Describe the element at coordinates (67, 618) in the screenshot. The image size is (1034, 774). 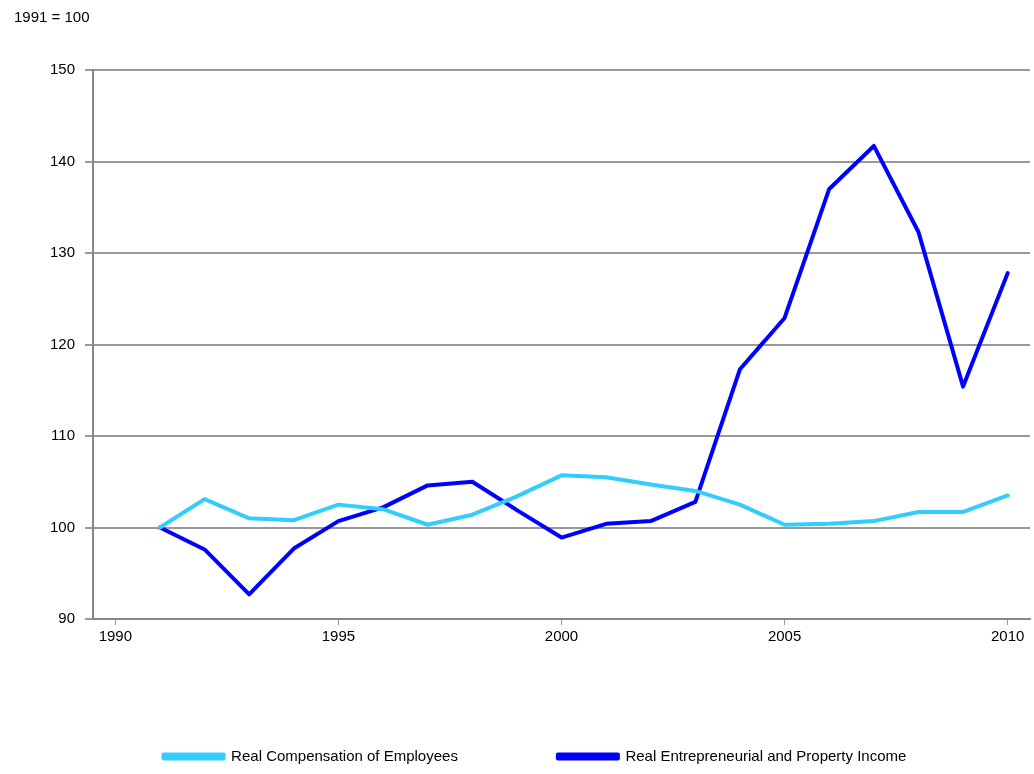
I see `y-tick-label: 90` at that location.